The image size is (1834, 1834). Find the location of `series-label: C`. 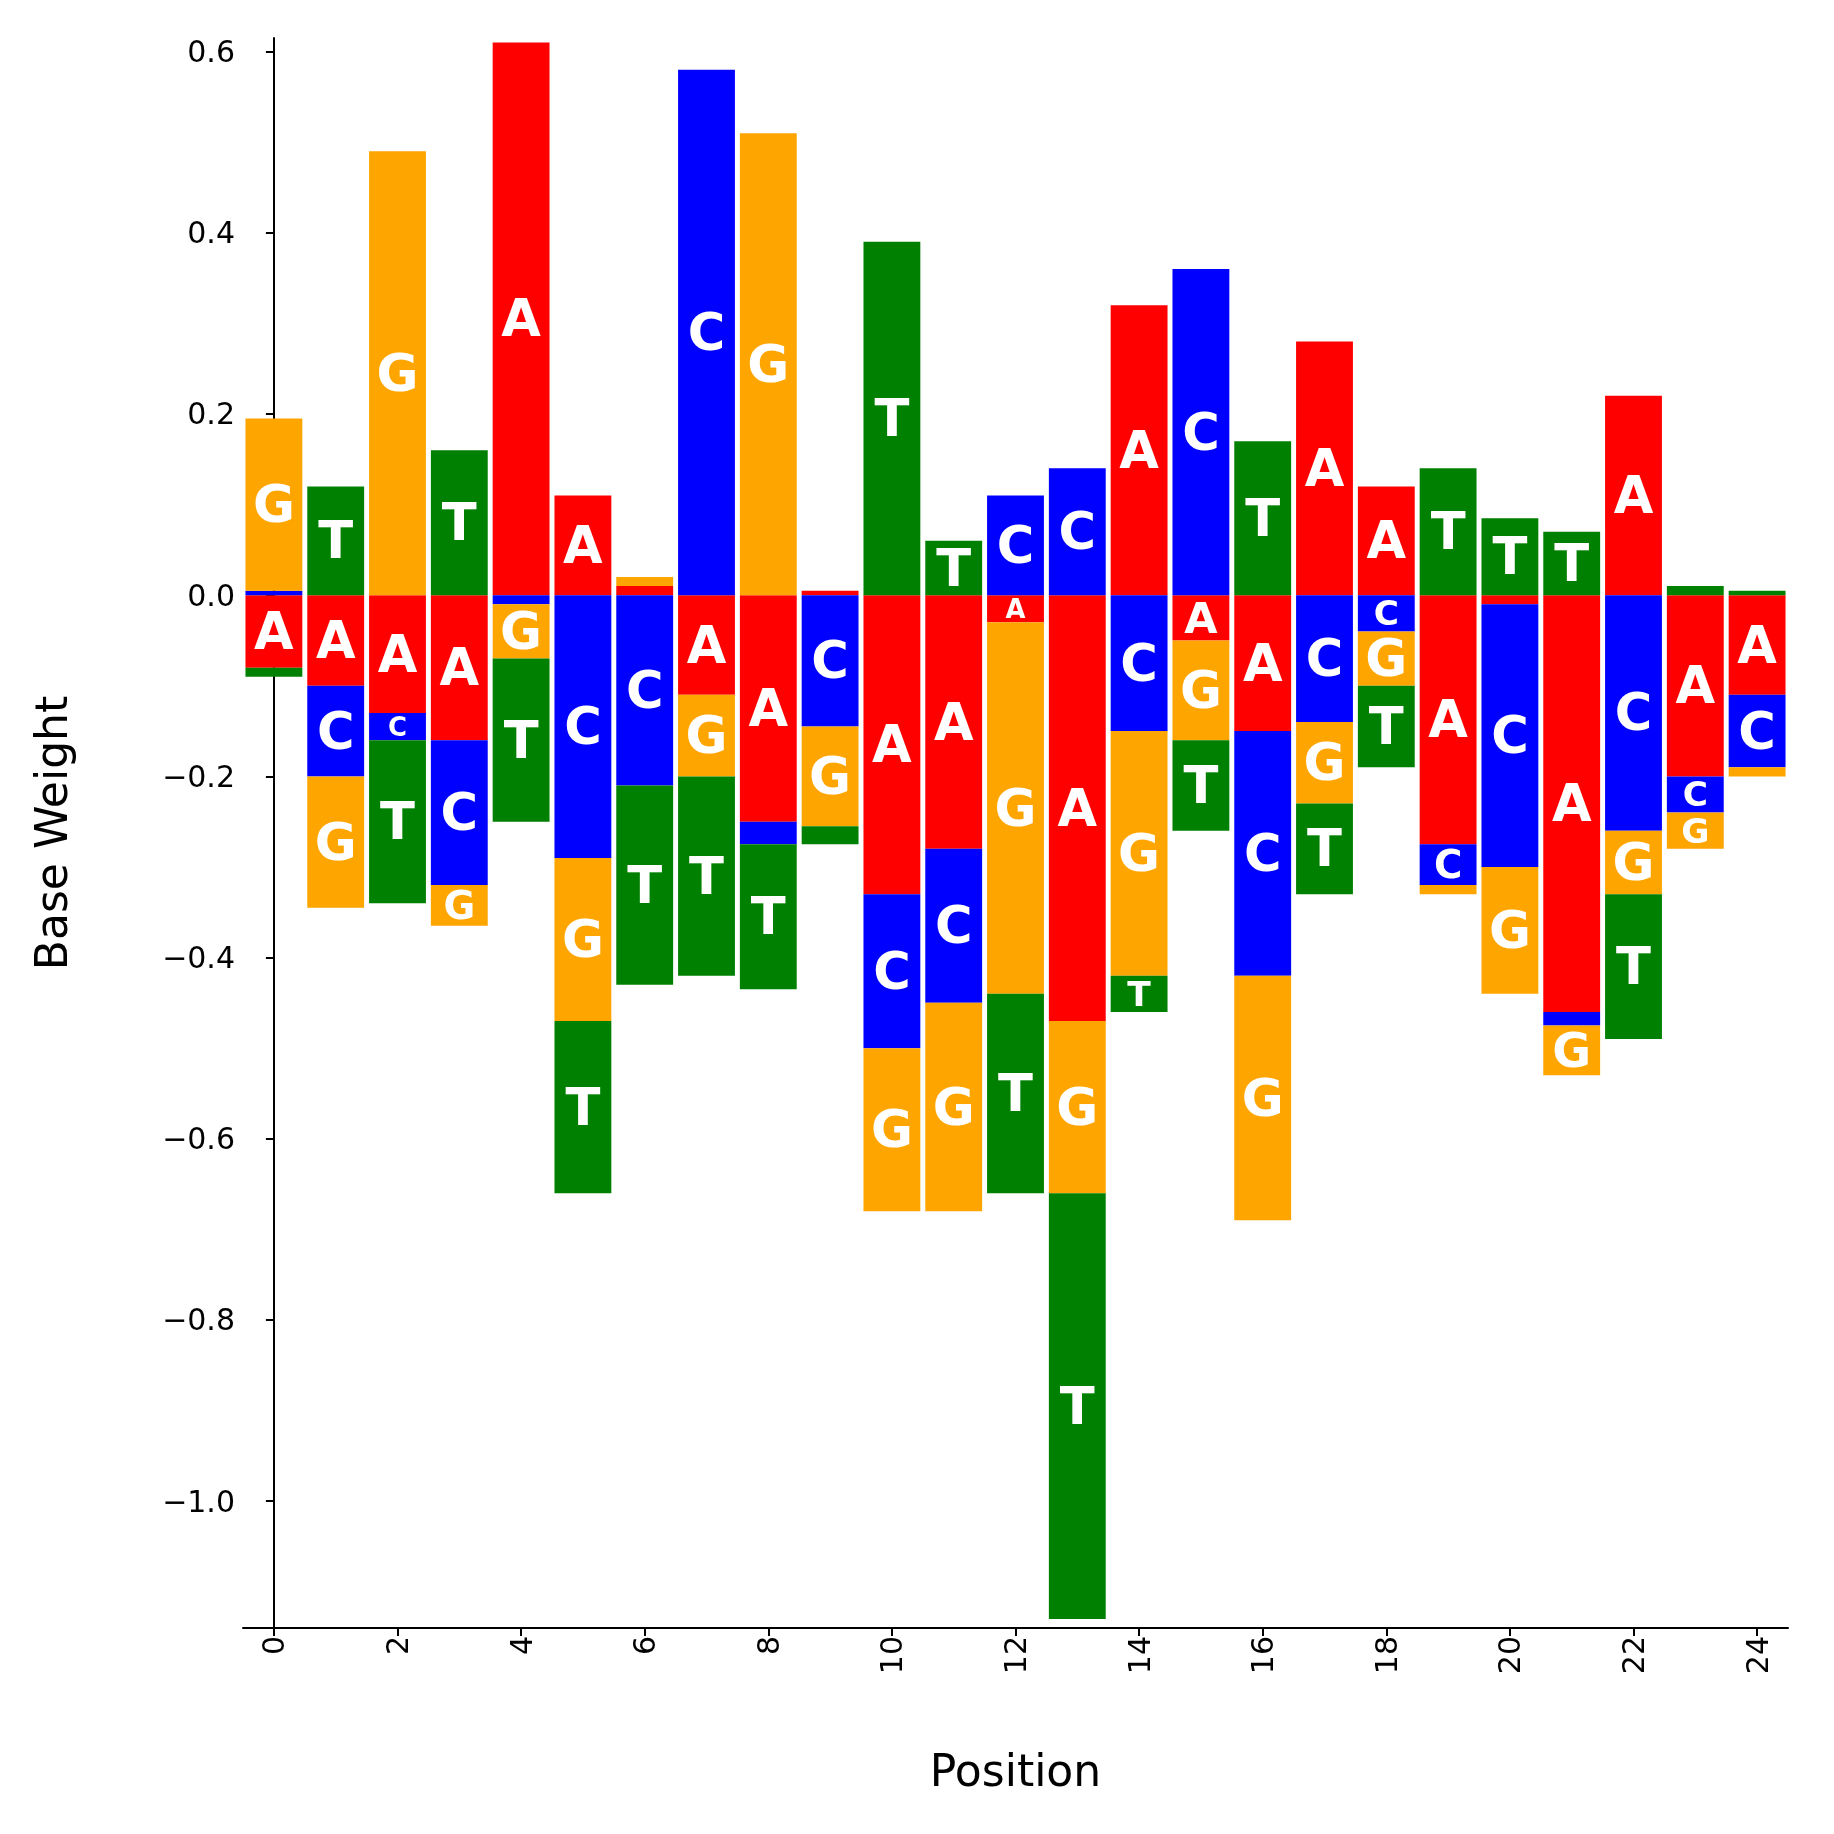

series-label: C is located at coordinates (397, 726).